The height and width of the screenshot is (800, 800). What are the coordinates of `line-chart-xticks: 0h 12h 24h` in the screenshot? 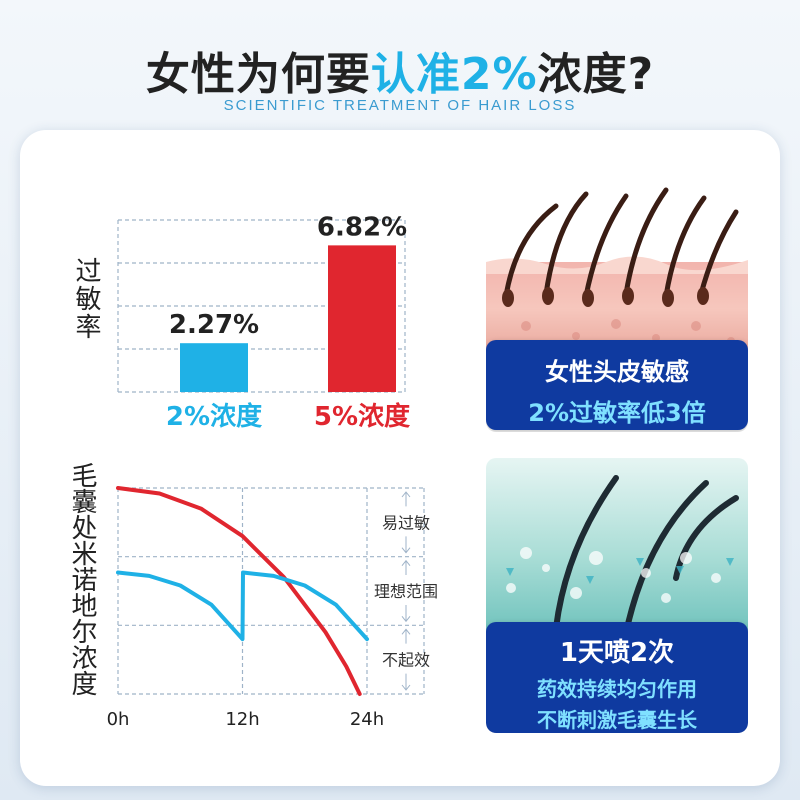 It's located at (246, 719).